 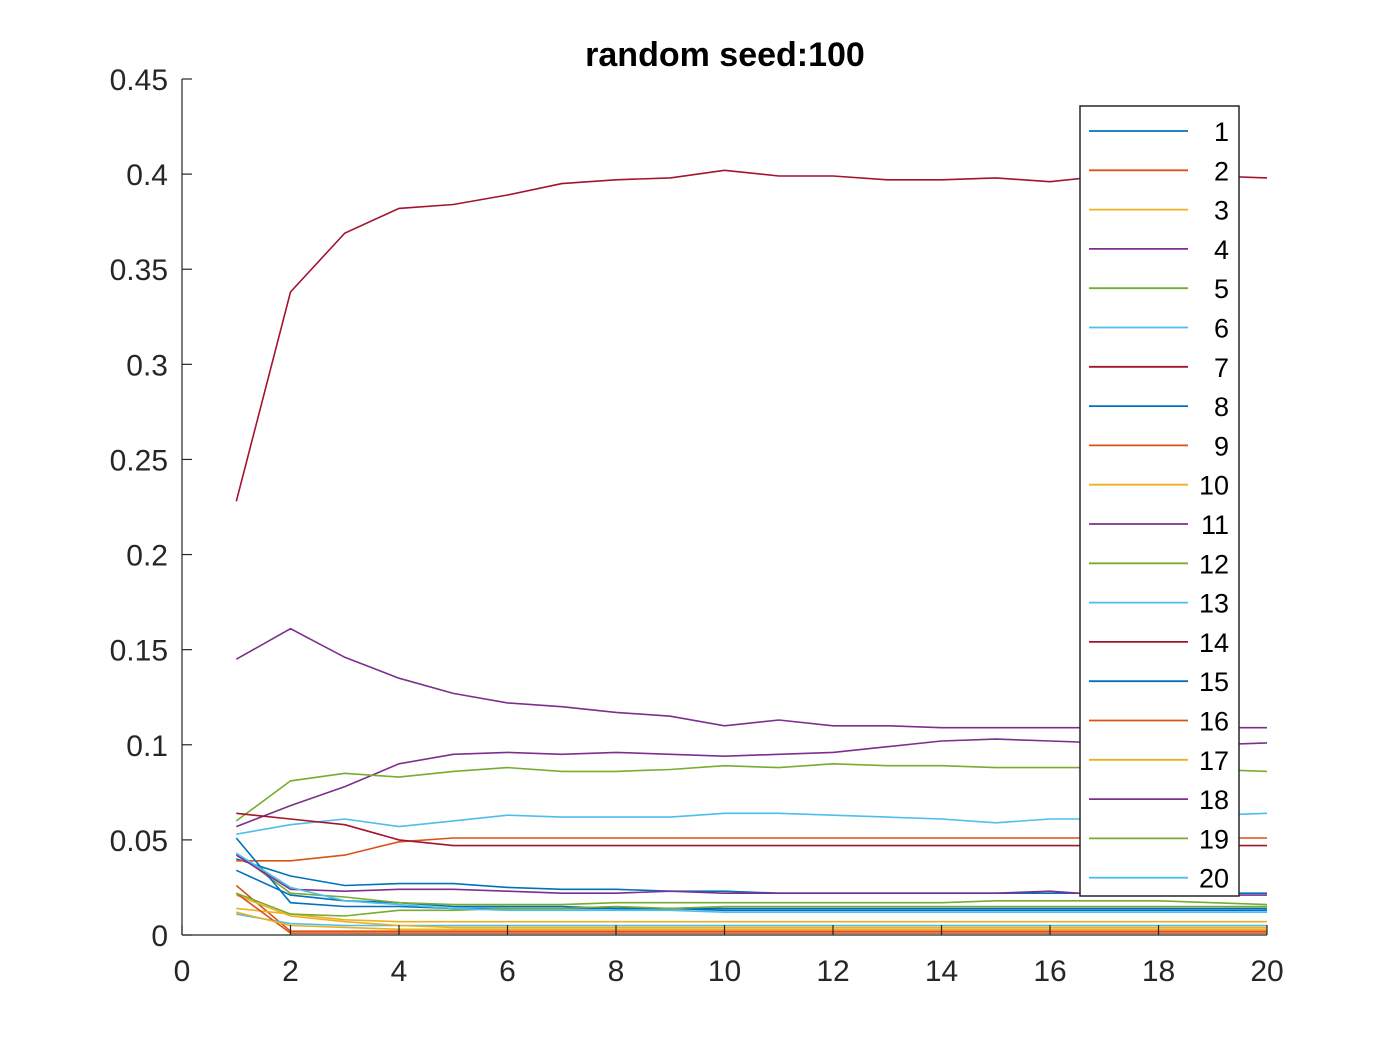 What do you see at coordinates (1221, 329) in the screenshot?
I see `legend-label-6: 6` at bounding box center [1221, 329].